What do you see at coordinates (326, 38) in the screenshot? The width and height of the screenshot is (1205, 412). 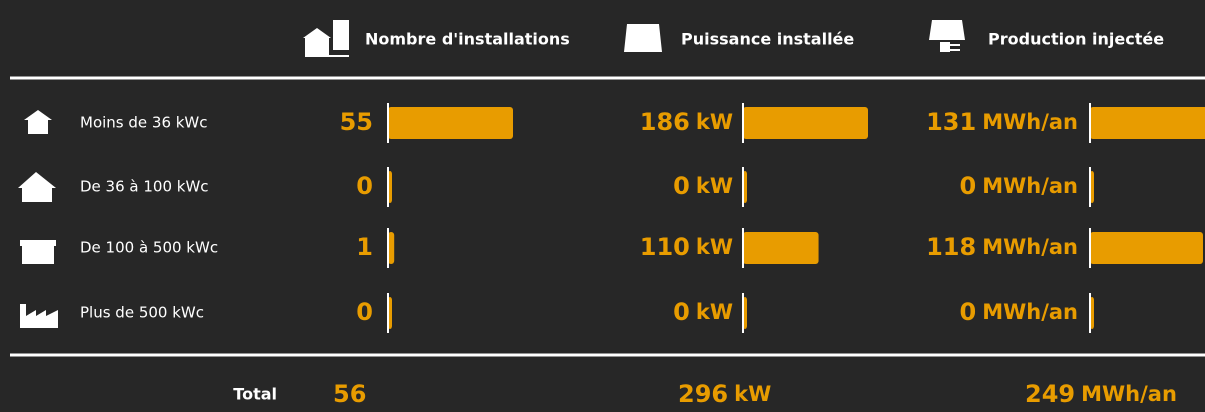 I see `icon-building` at bounding box center [326, 38].